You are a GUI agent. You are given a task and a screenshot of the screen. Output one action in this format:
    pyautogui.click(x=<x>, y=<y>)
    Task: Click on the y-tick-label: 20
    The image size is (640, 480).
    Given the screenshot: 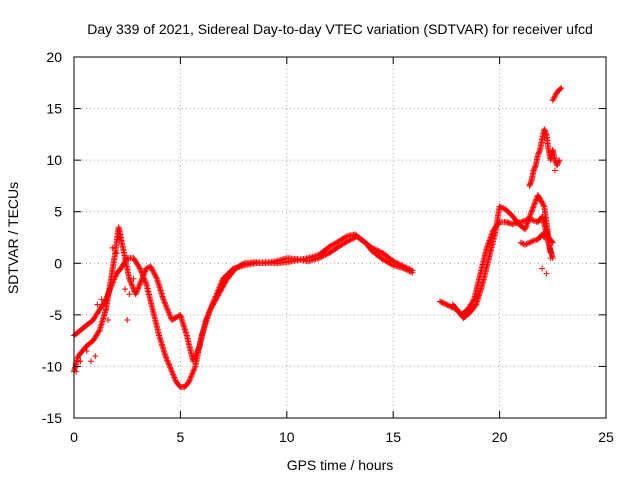 What is the action you would take?
    pyautogui.click(x=54, y=57)
    